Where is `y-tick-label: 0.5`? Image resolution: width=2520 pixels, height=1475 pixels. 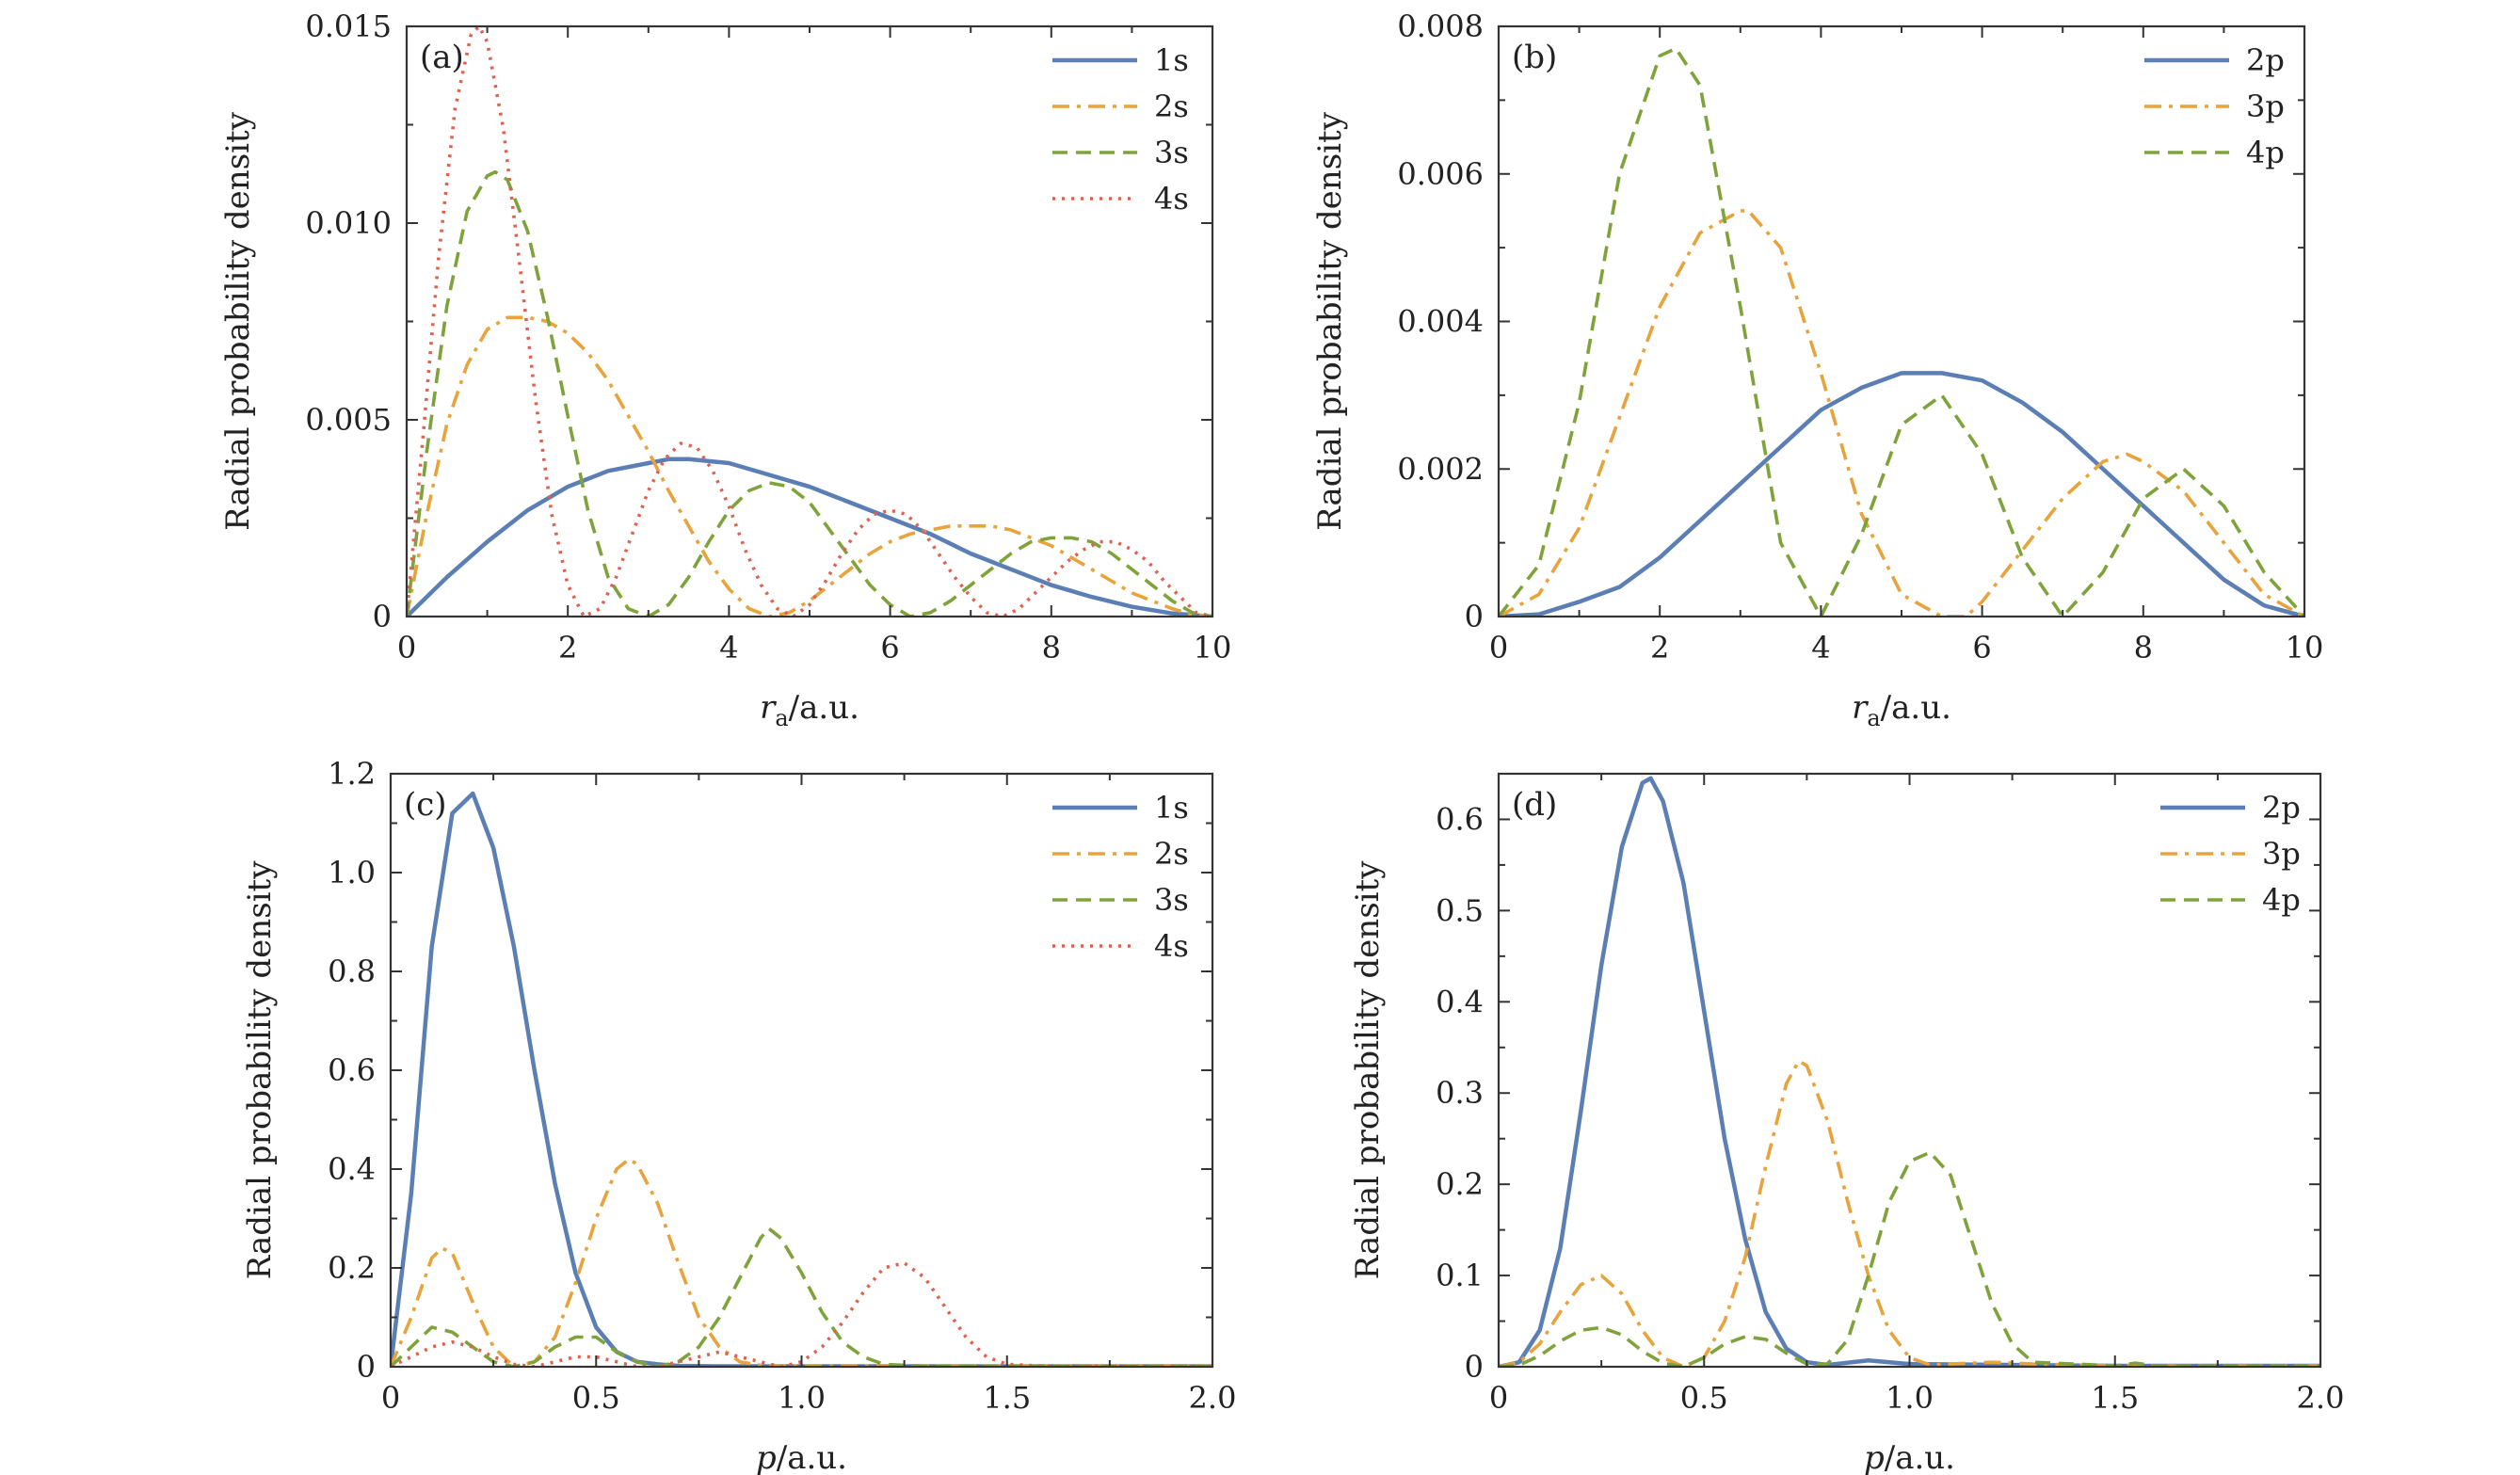
y-tick-label: 0.5 is located at coordinates (1460, 910).